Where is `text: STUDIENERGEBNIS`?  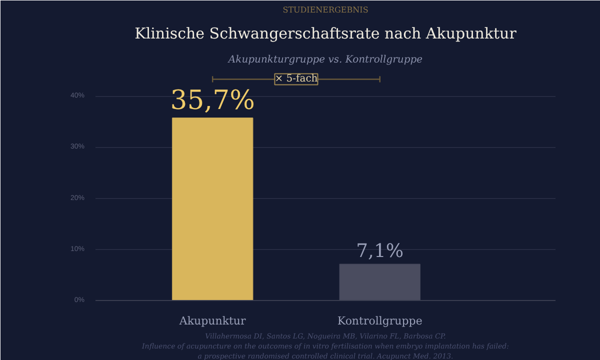 text: STUDIENERGEBNIS is located at coordinates (325, 10).